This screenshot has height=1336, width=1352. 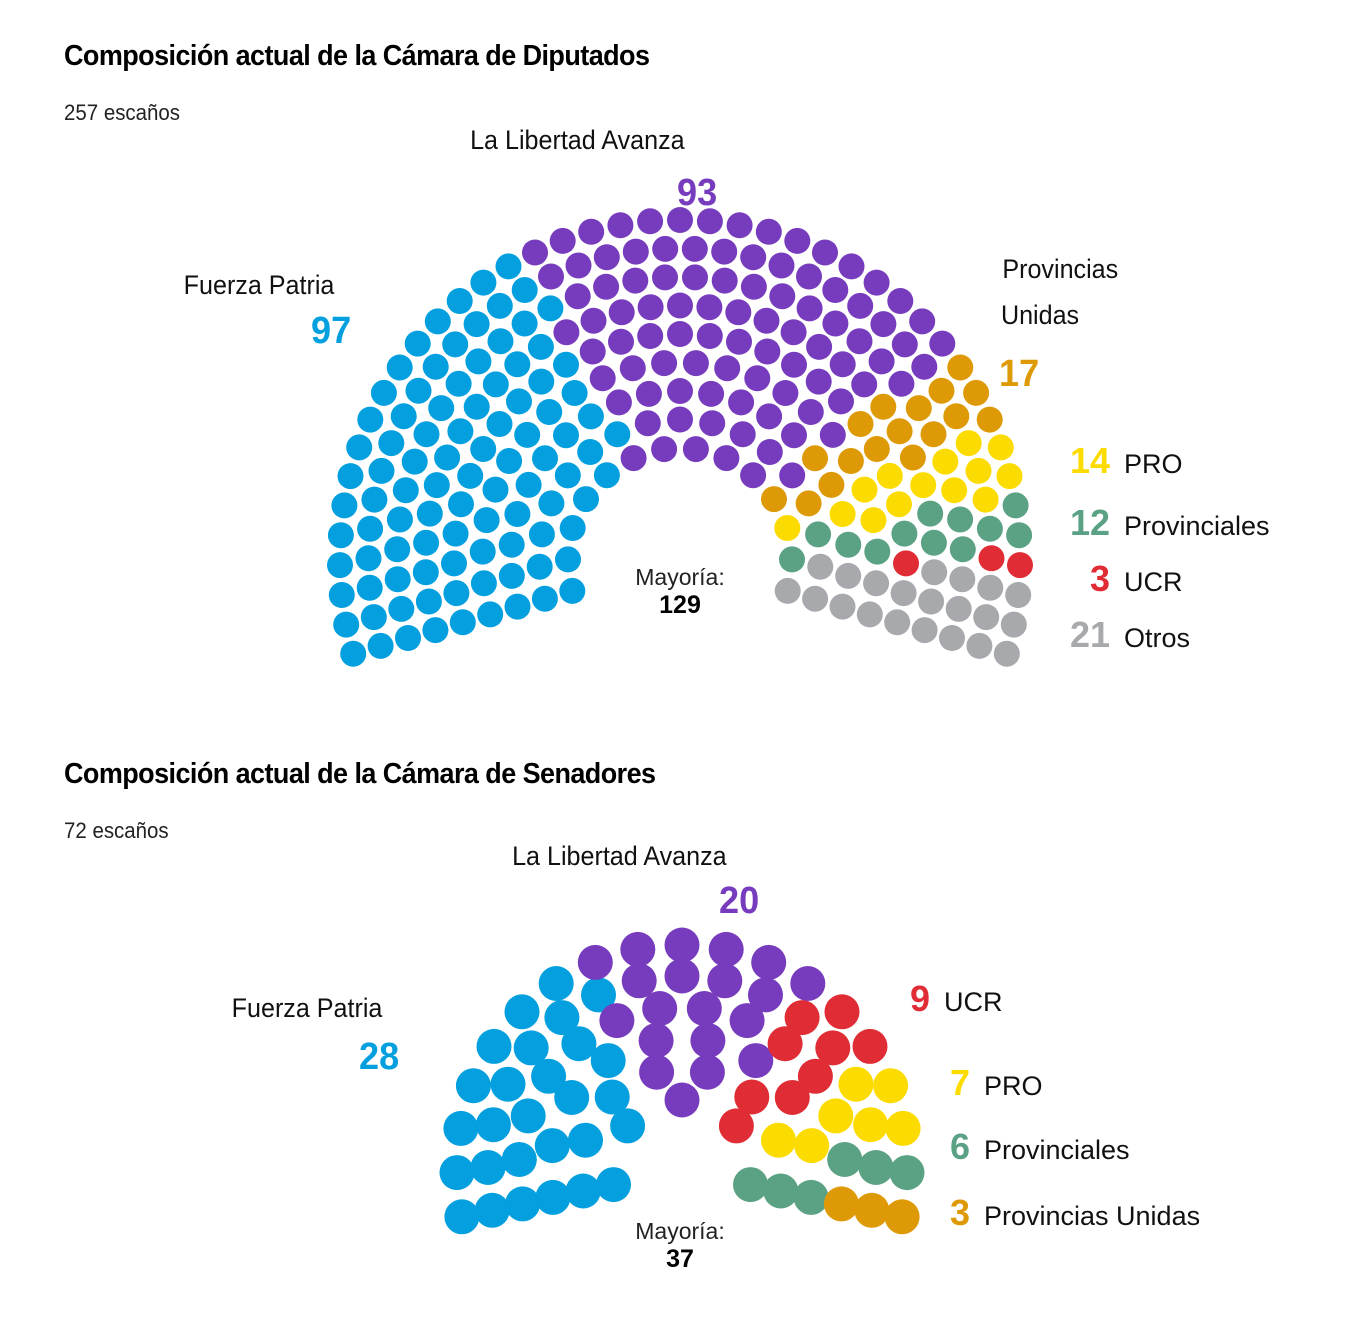 What do you see at coordinates (1019, 374) in the screenshot?
I see `dip-label-pu-num: 17` at bounding box center [1019, 374].